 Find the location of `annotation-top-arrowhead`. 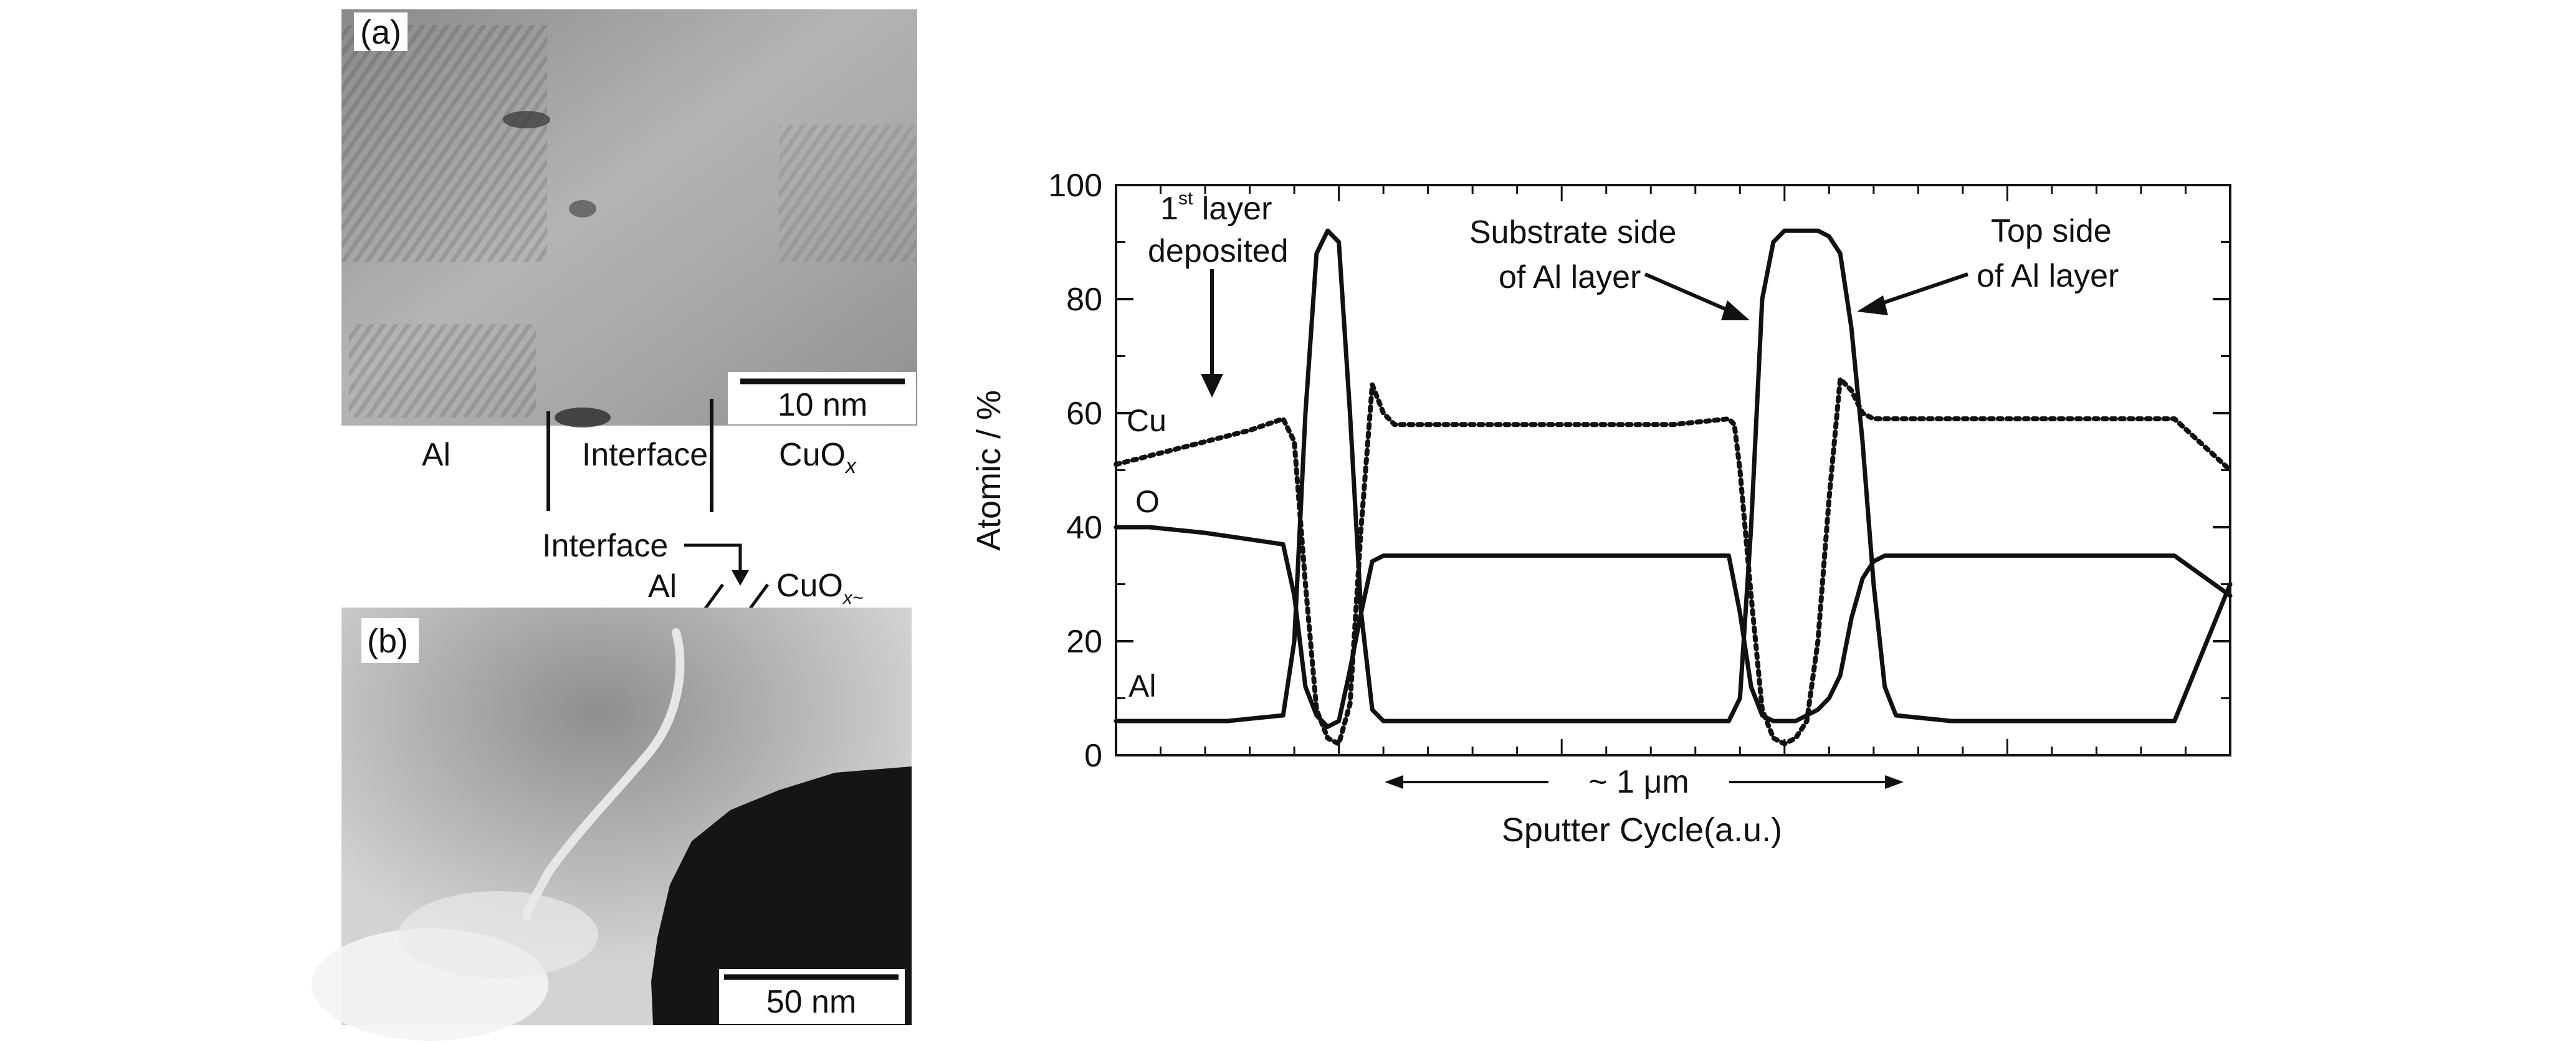

annotation-top-arrowhead is located at coordinates (1873, 305).